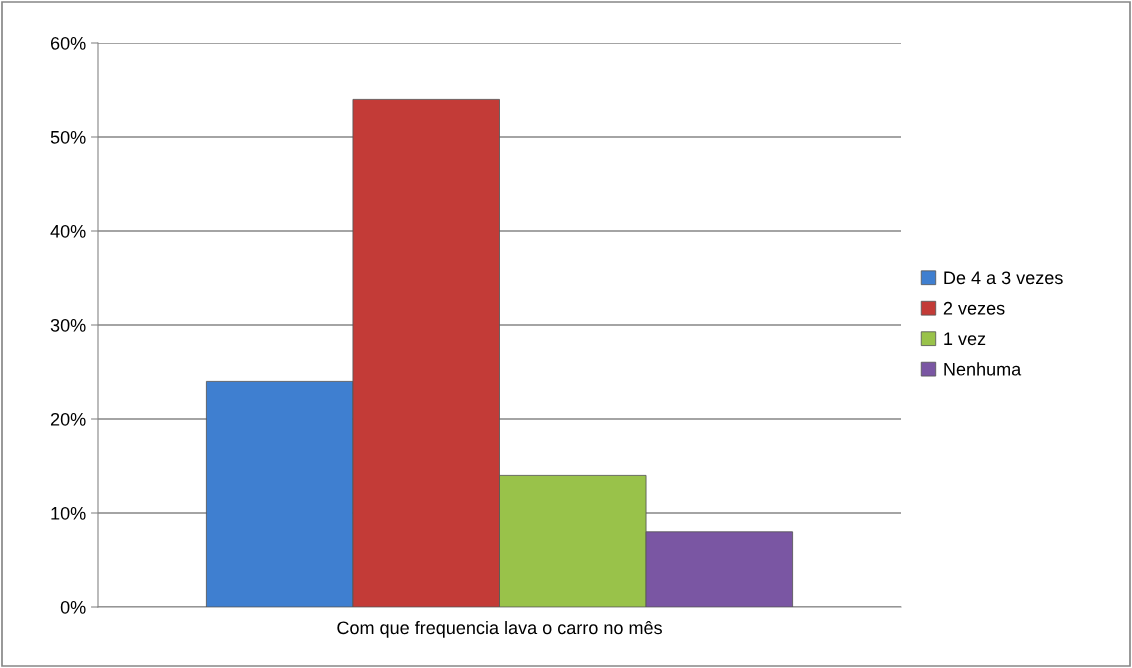 The image size is (1132, 668). What do you see at coordinates (974, 308) in the screenshot?
I see `legend-label: 2 vezes` at bounding box center [974, 308].